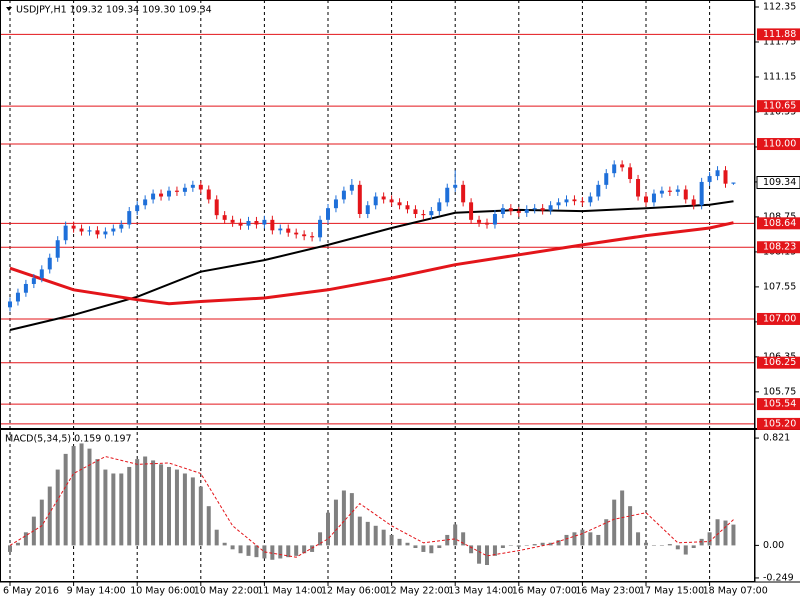  Describe the element at coordinates (779, 76) in the screenshot. I see `y-tick-label: 111.15` at that location.